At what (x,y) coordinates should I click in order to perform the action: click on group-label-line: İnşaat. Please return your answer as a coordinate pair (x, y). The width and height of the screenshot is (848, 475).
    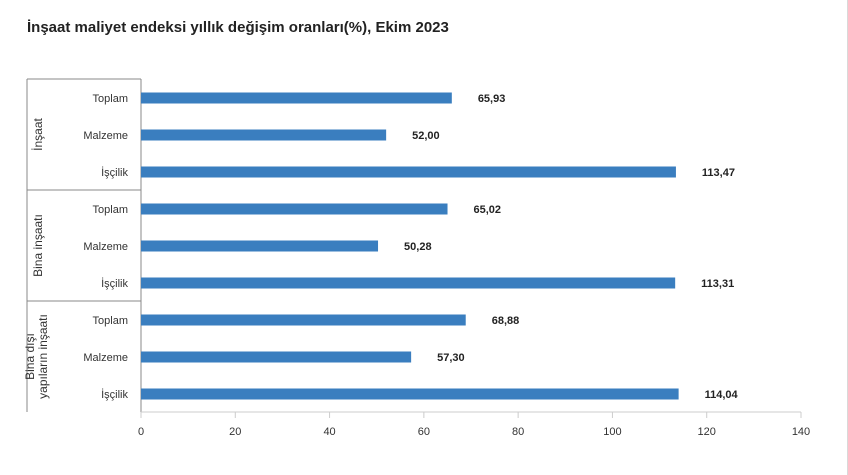
    Looking at the image, I should click on (38, 133).